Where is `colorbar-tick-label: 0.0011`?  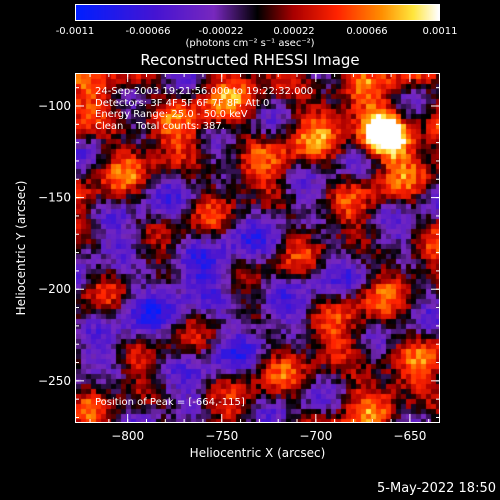
colorbar-tick-label: 0.0011 is located at coordinates (440, 31).